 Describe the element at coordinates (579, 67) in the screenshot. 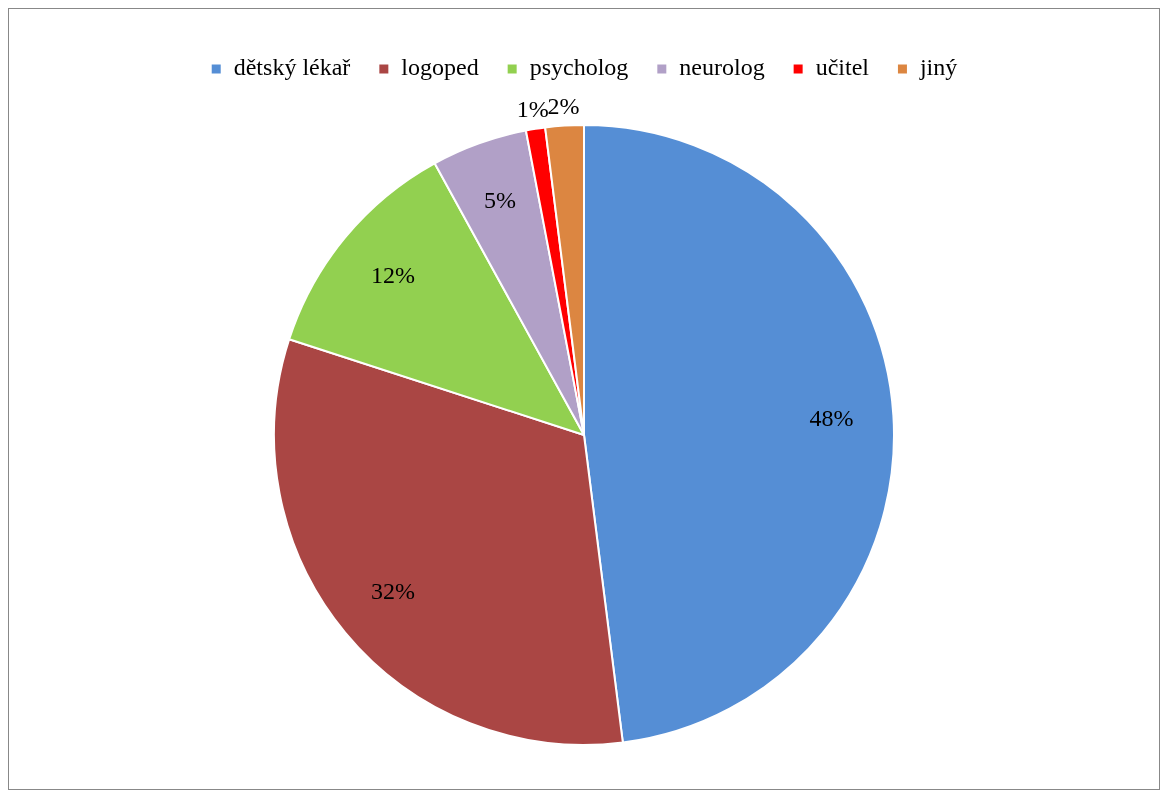

I see `legend-label: psycholog` at that location.